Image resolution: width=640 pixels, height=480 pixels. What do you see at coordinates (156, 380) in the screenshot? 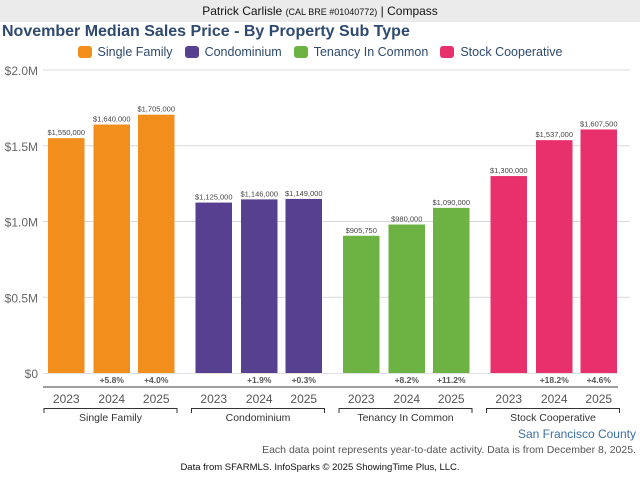
I see `change-label: +4.0%` at bounding box center [156, 380].